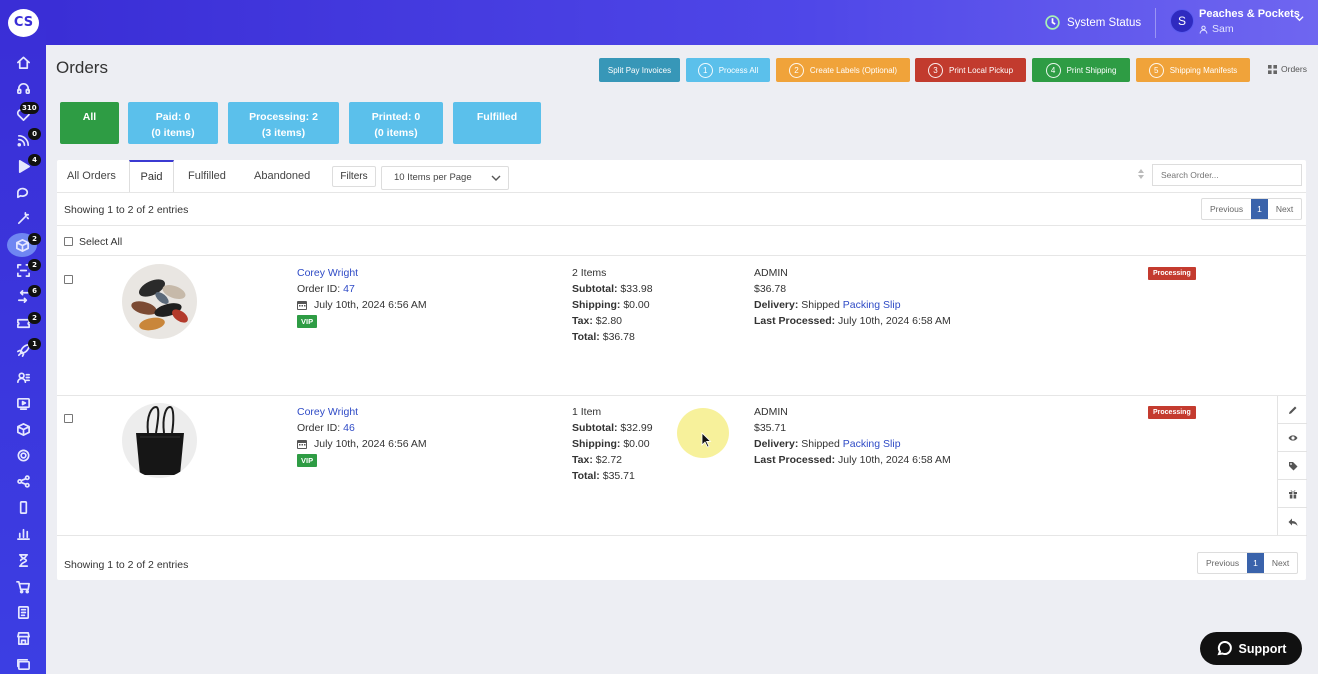  What do you see at coordinates (1292, 410) in the screenshot?
I see `pencil-icon` at bounding box center [1292, 410].